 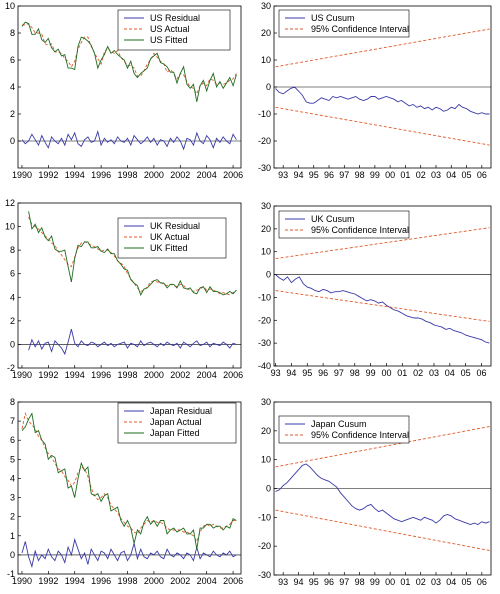 What do you see at coordinates (181, 411) in the screenshot?
I see `legend-label: Japan Residual` at bounding box center [181, 411].